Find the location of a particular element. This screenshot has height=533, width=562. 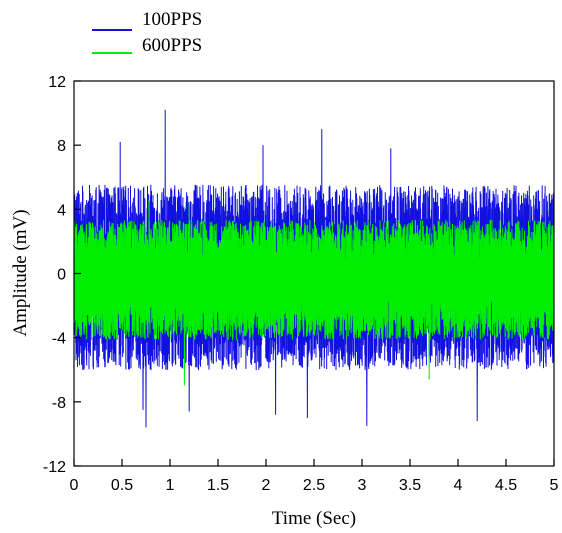

y-axis-label: Amplitude (mV) is located at coordinates (20, 272).